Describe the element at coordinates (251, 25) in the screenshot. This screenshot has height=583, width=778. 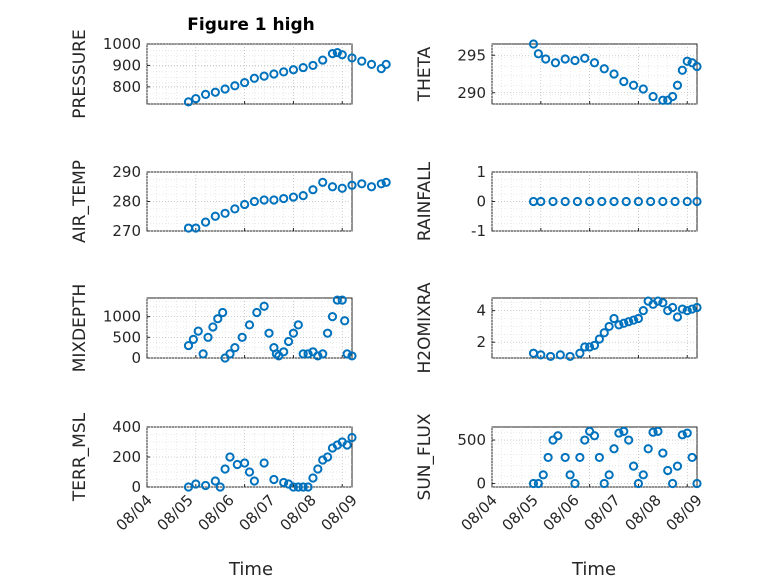
I see `figure-title: Figure 1 high` at that location.